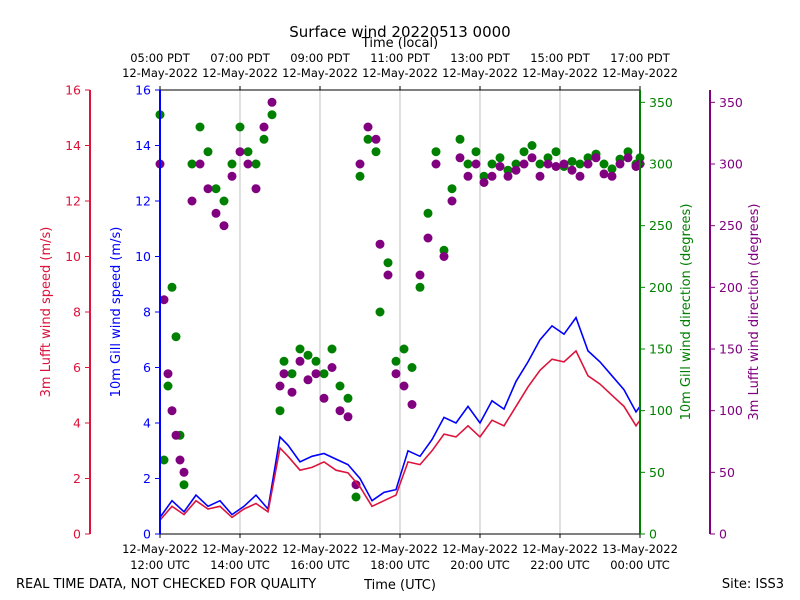 The image size is (800, 600). Describe the element at coordinates (661, 164) in the screenshot. I see `gill_dir-tick-label: 300` at that location.